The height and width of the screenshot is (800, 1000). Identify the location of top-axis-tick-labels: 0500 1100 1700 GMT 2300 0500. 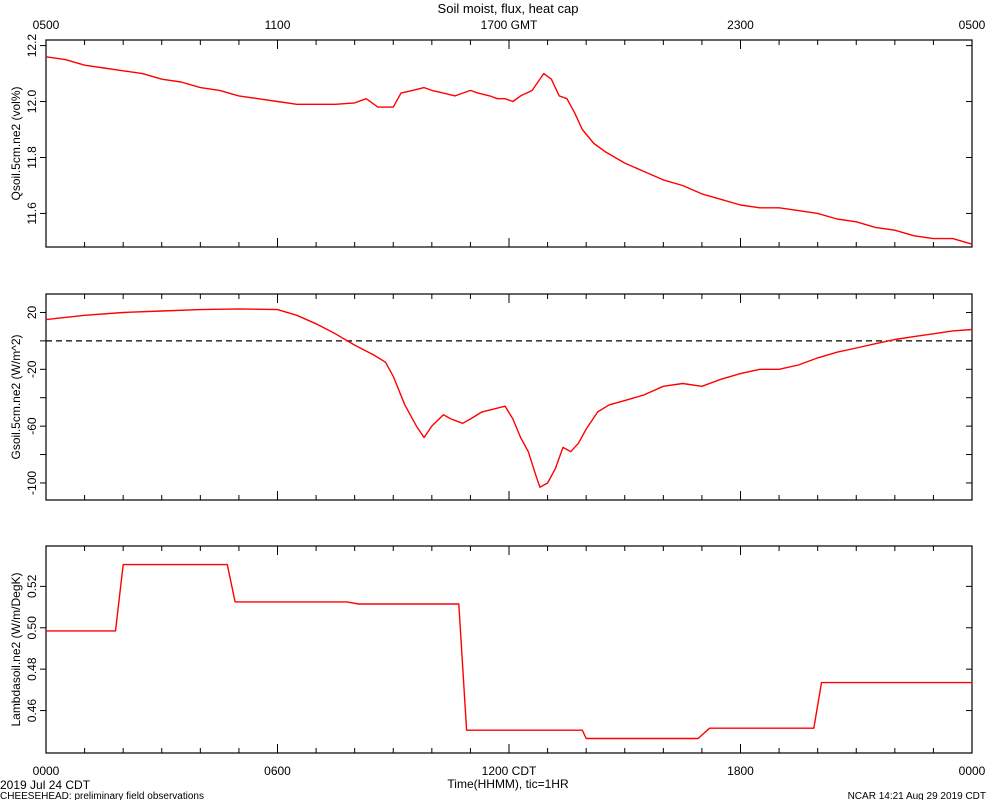
(509, 25).